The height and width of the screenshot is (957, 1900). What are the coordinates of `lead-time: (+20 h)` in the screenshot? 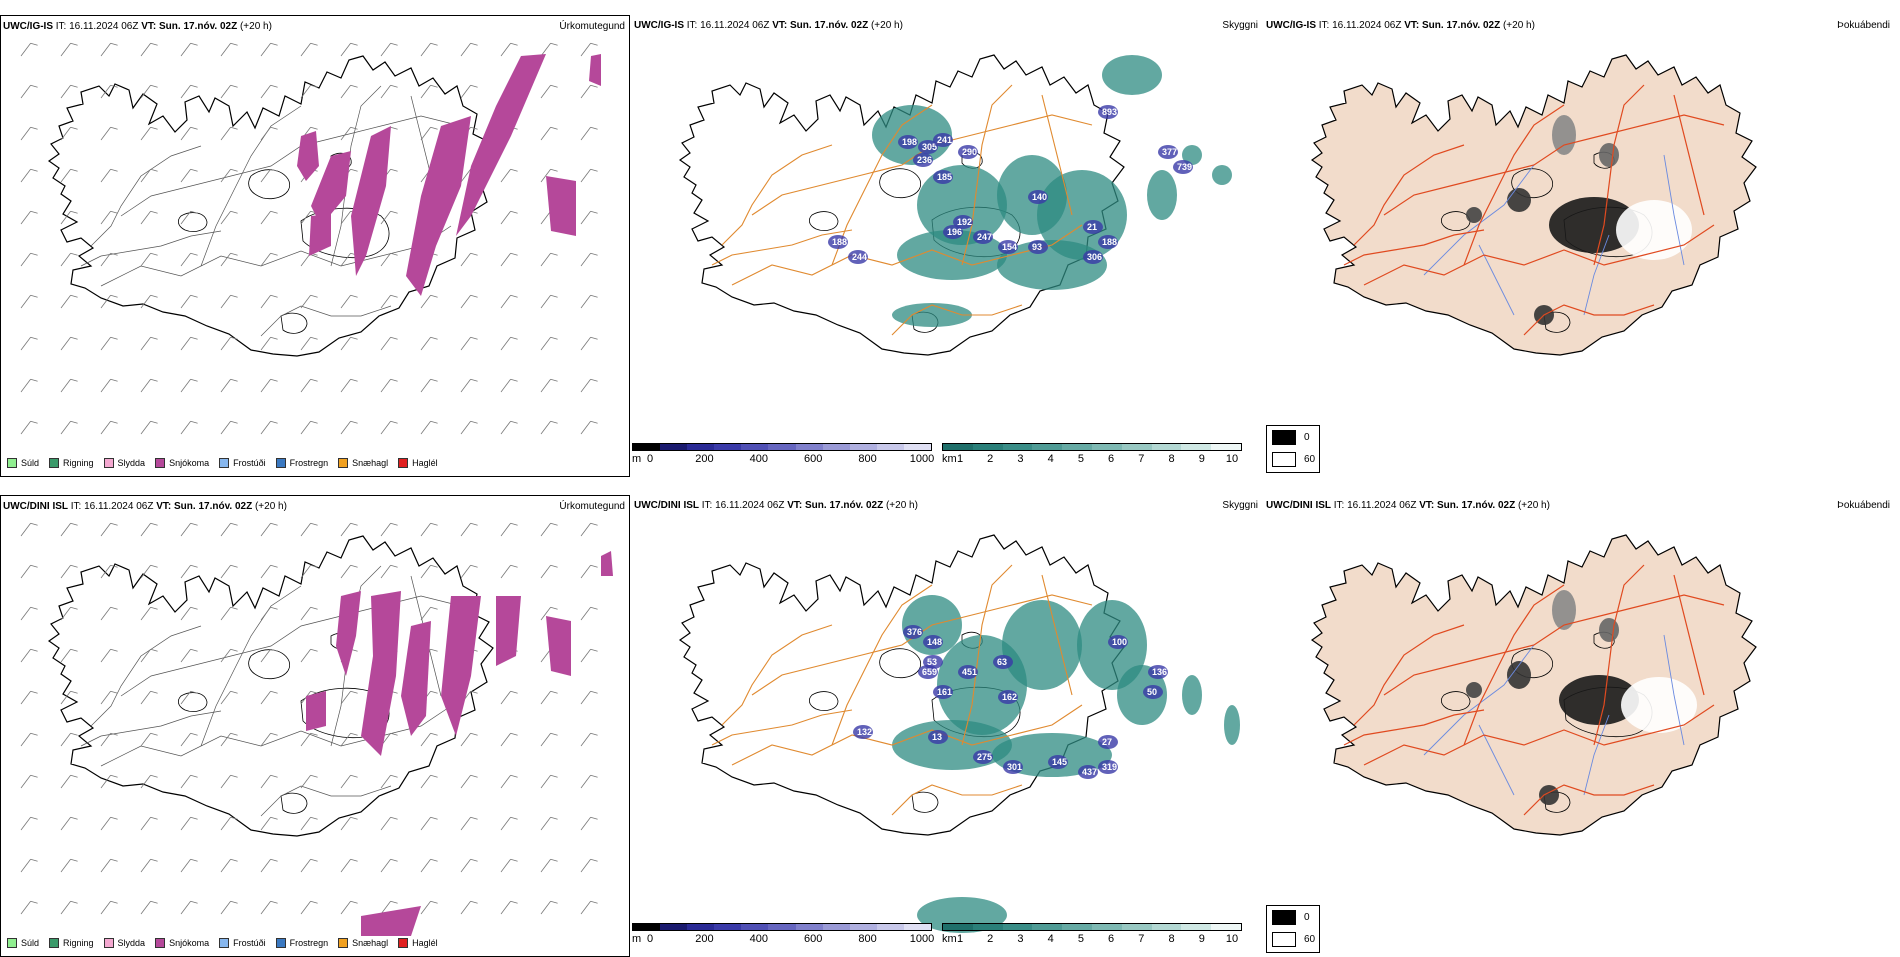 It's located at (1533, 505).